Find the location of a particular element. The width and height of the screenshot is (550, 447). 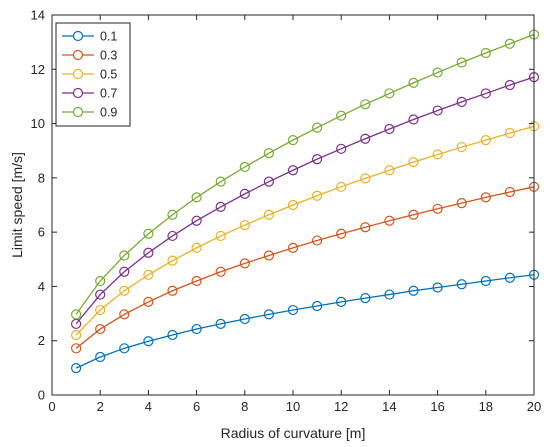

legend-label: 0.9 is located at coordinates (108, 113).